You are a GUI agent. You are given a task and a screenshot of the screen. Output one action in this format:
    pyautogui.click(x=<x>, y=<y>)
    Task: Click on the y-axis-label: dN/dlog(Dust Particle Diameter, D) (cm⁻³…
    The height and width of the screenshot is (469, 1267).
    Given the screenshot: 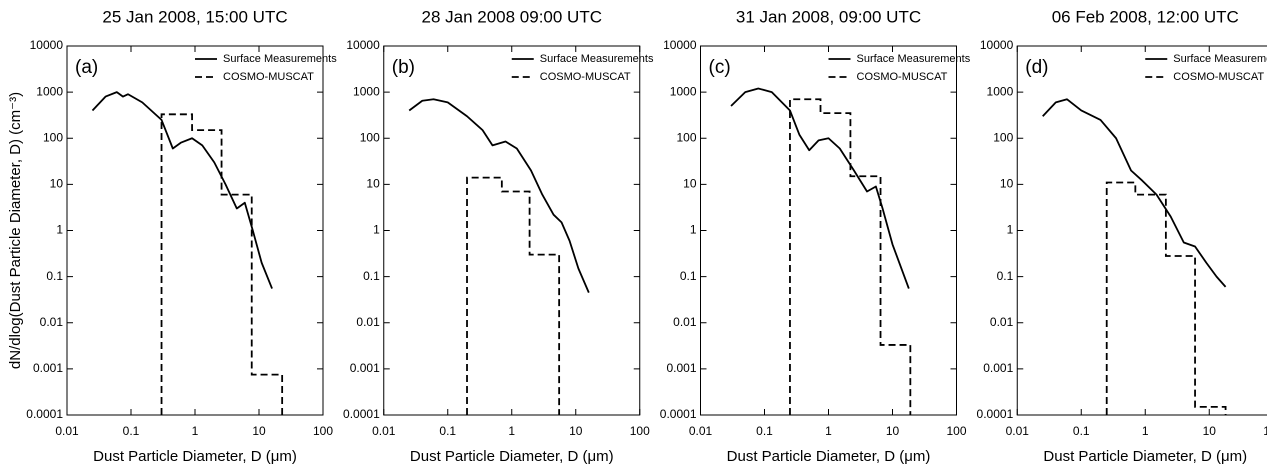 What is the action you would take?
    pyautogui.click(x=15, y=230)
    